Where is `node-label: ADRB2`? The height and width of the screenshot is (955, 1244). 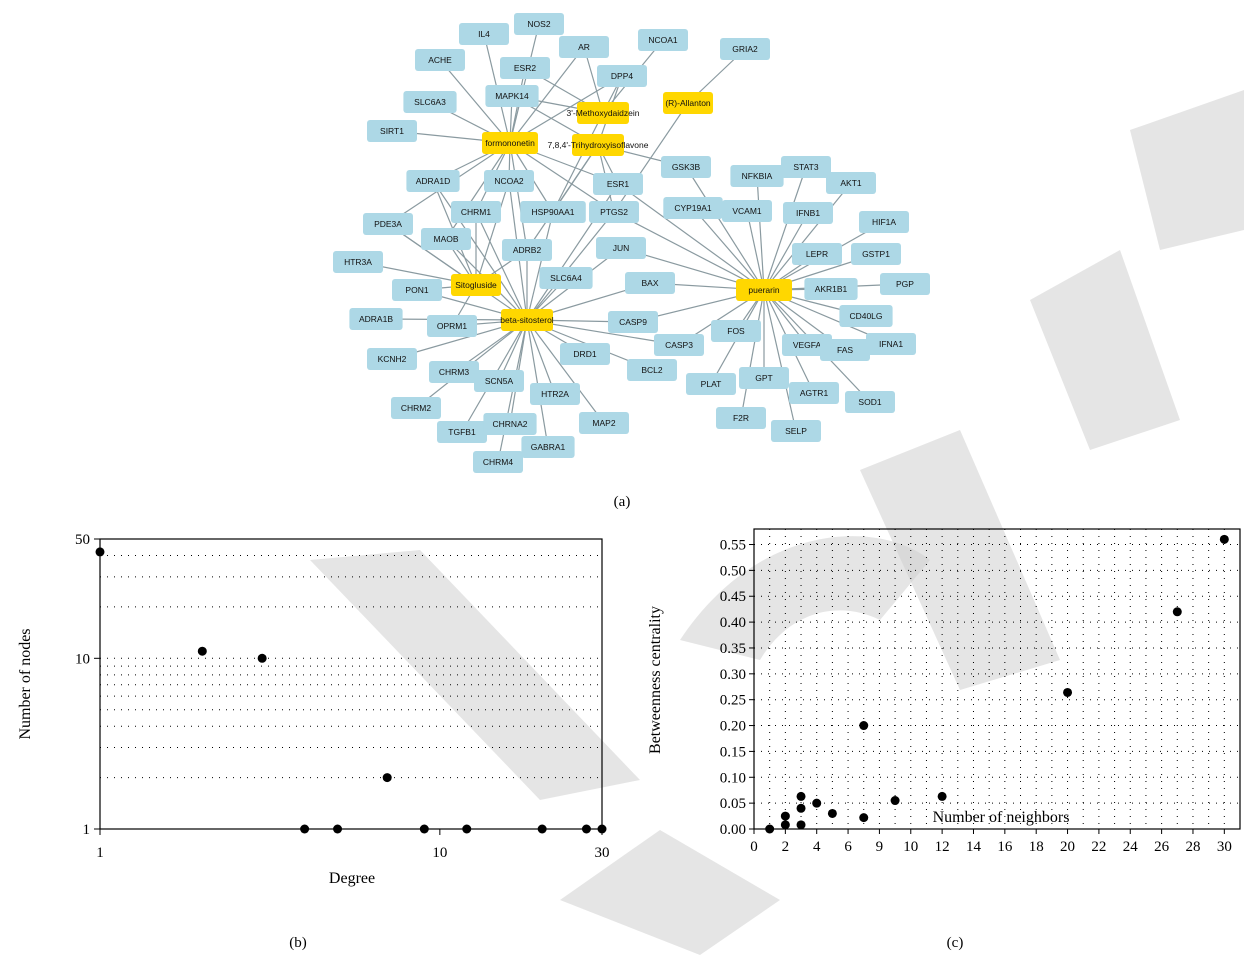
node-label: ADRB2 is located at coordinates (527, 250).